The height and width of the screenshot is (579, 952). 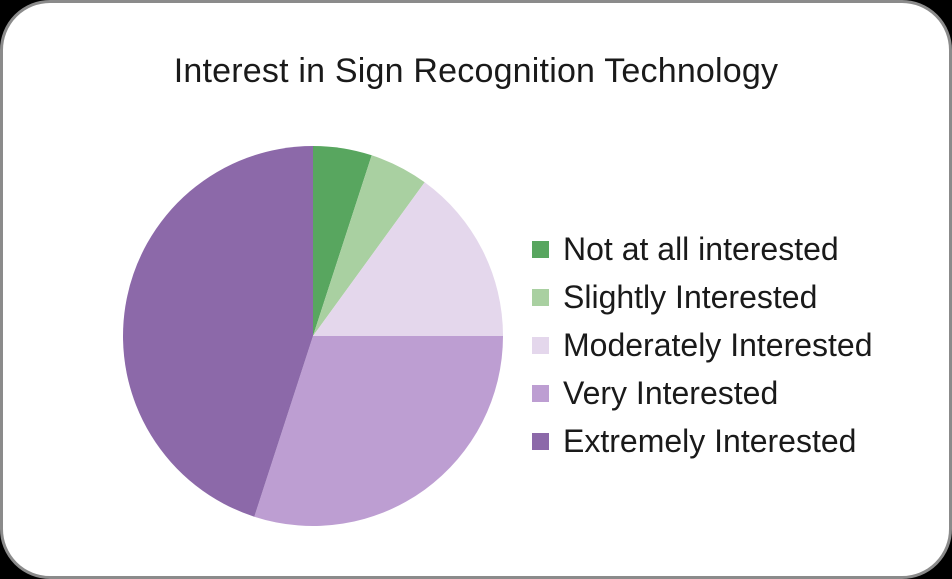 I want to click on legend-label: Extremely Interested, so click(x=710, y=441).